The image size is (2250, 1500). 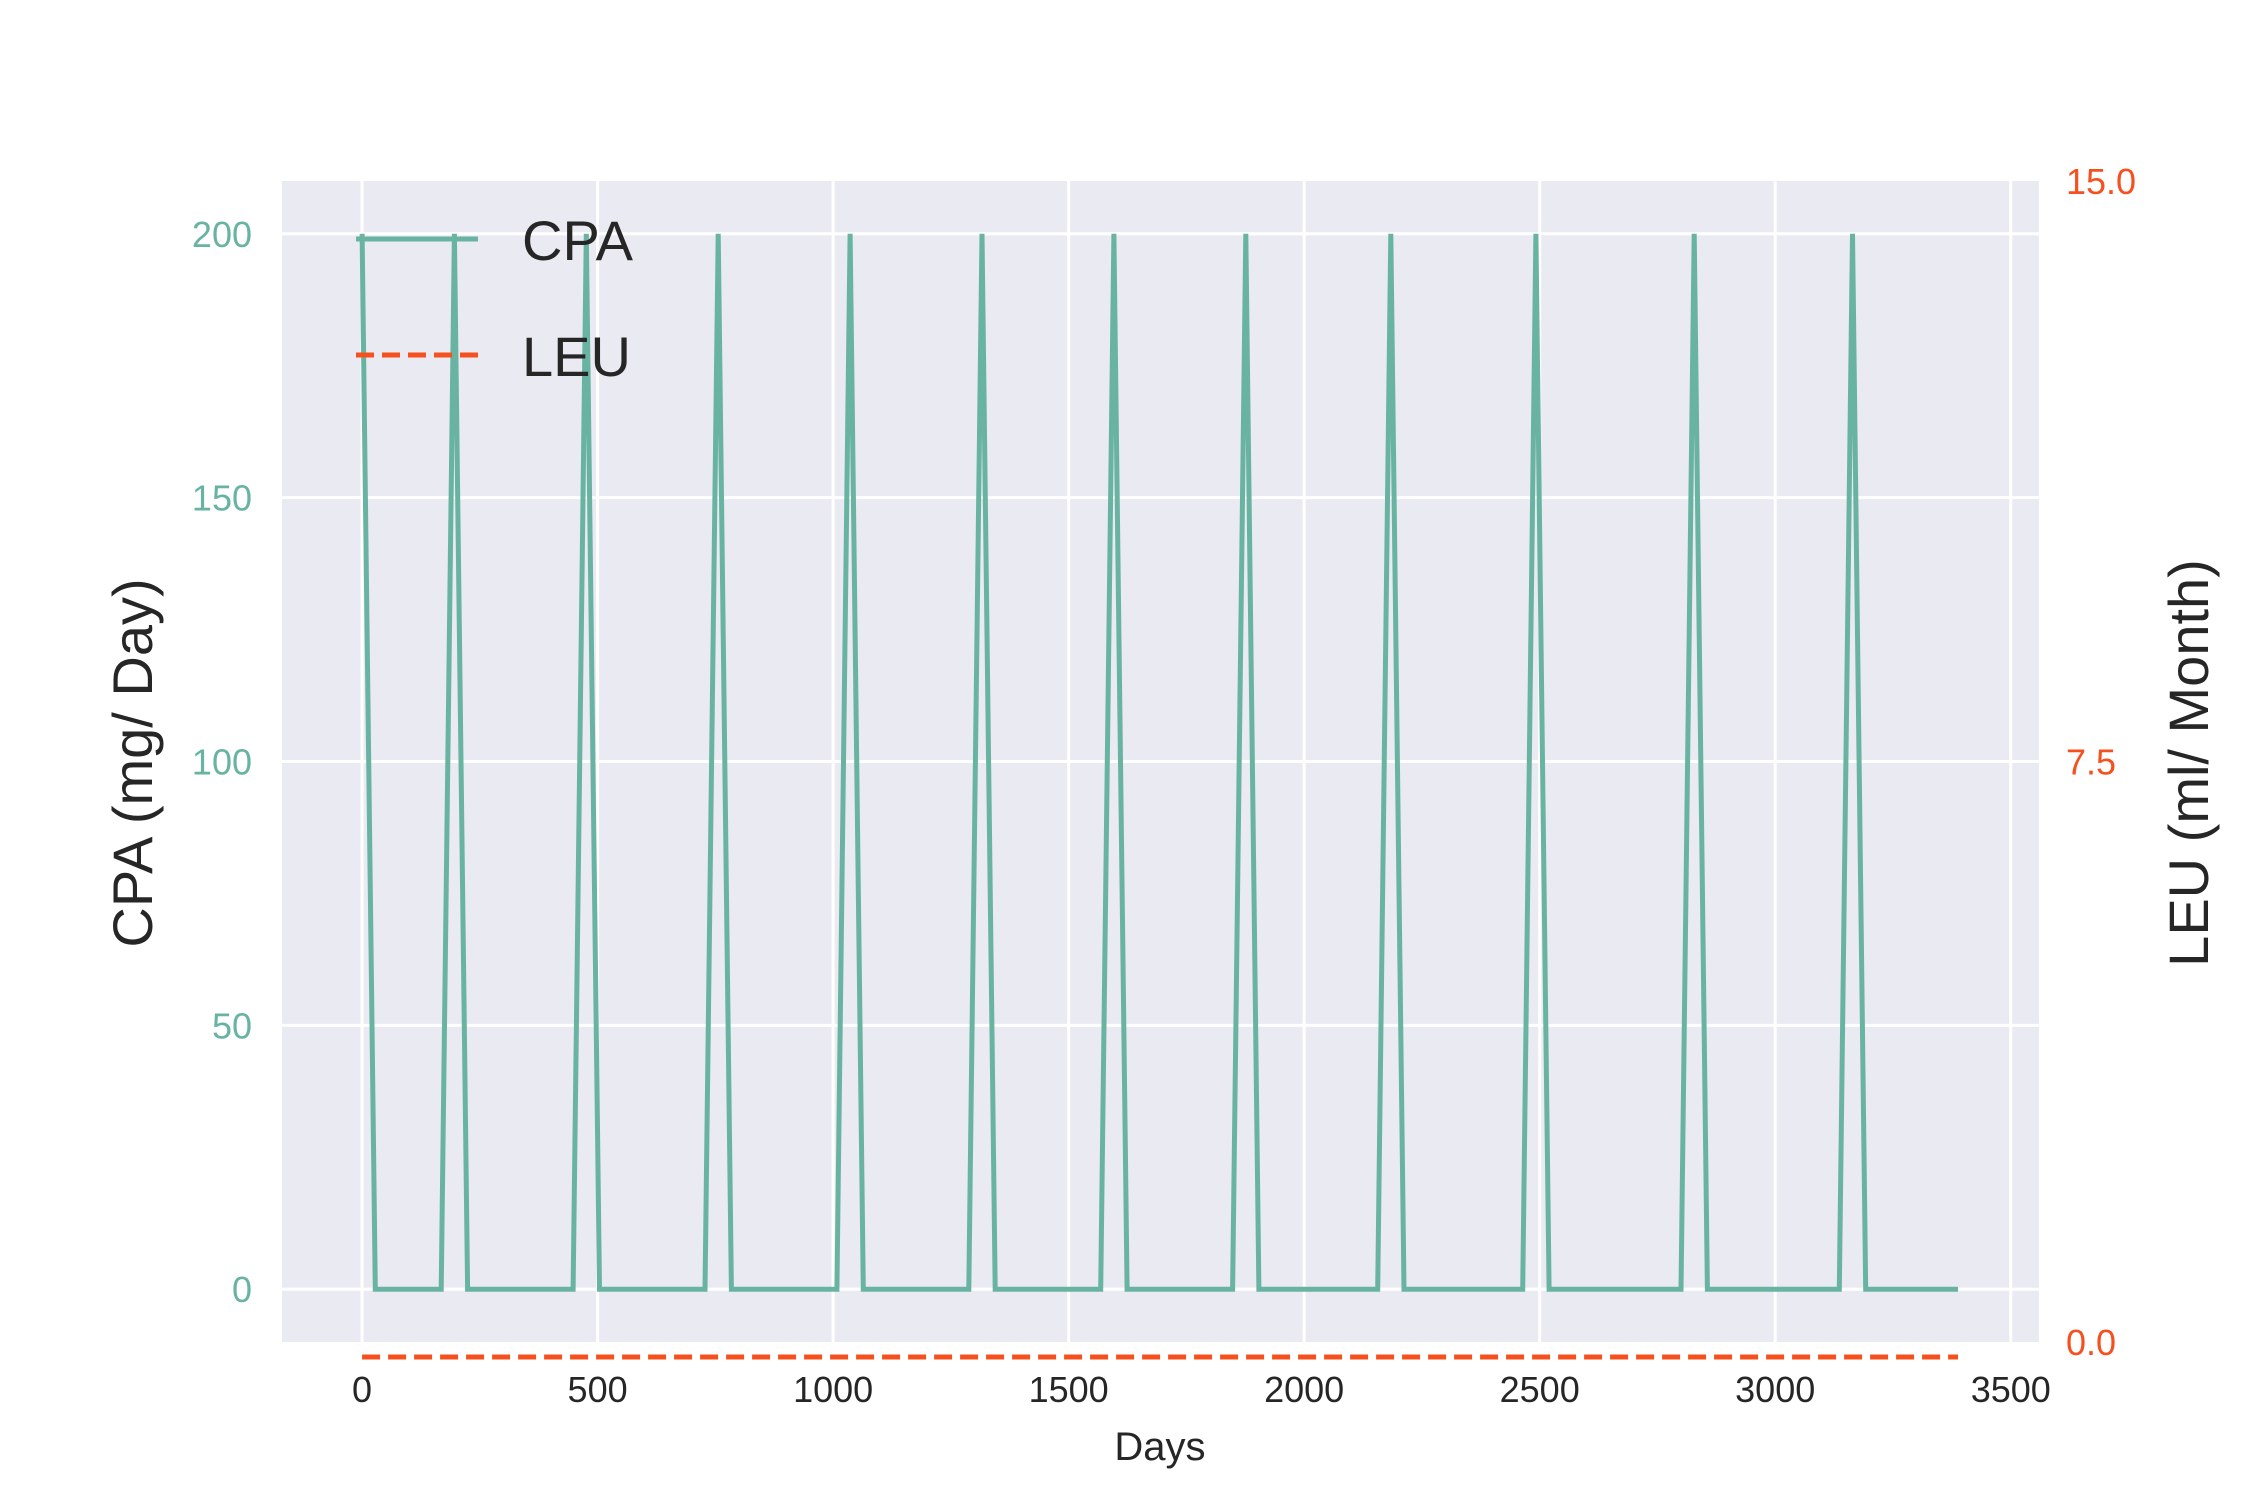 I want to click on legend-leu-label: LEU, so click(x=576, y=356).